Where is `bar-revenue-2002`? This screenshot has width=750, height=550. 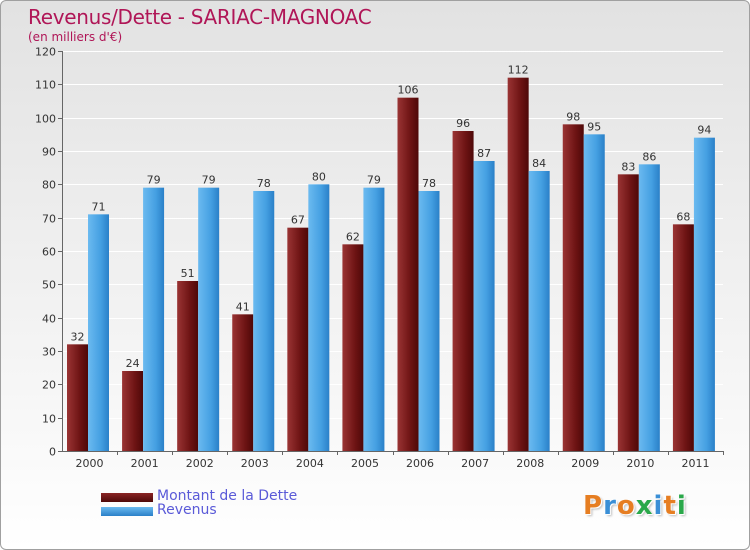 bar-revenue-2002 is located at coordinates (209, 319).